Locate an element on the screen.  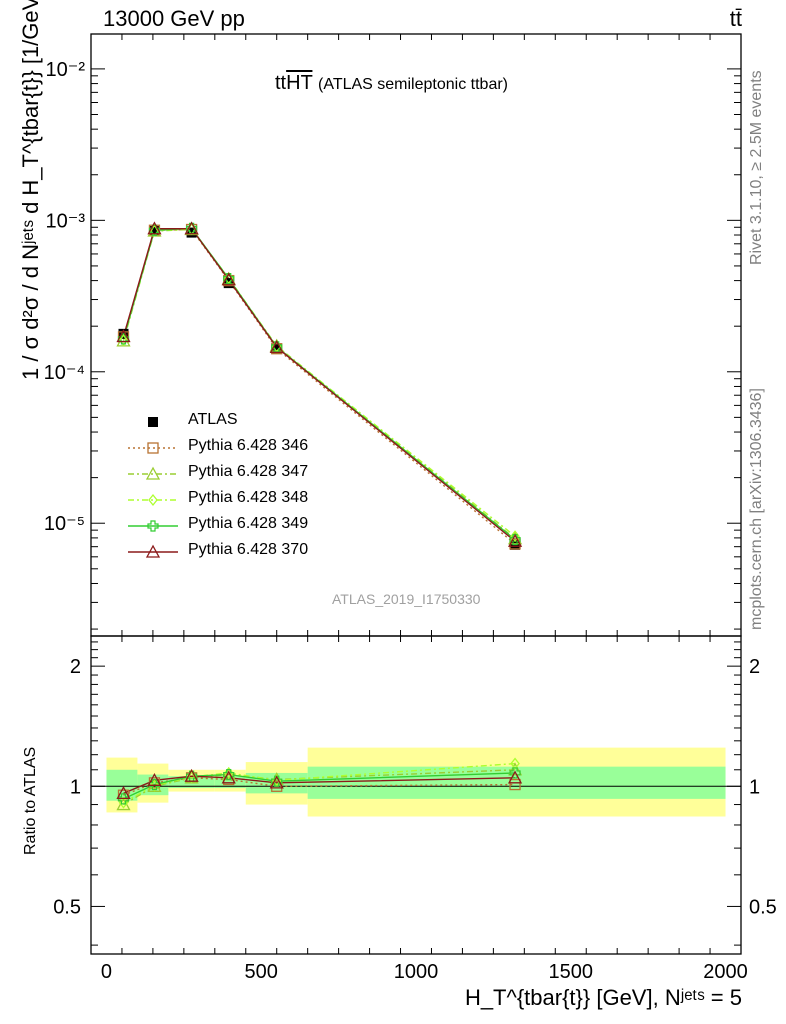
analysis-id: ATLAS_2019_I1750330 is located at coordinates (406, 599).